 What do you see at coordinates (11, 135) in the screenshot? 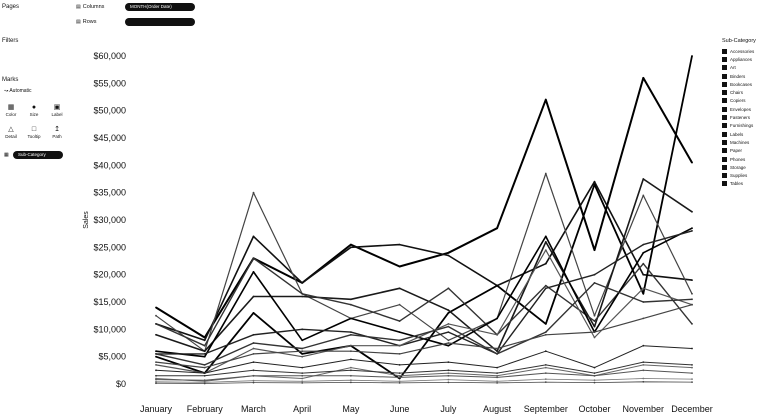
I see `detail-button: △ Detail` at bounding box center [11, 135].